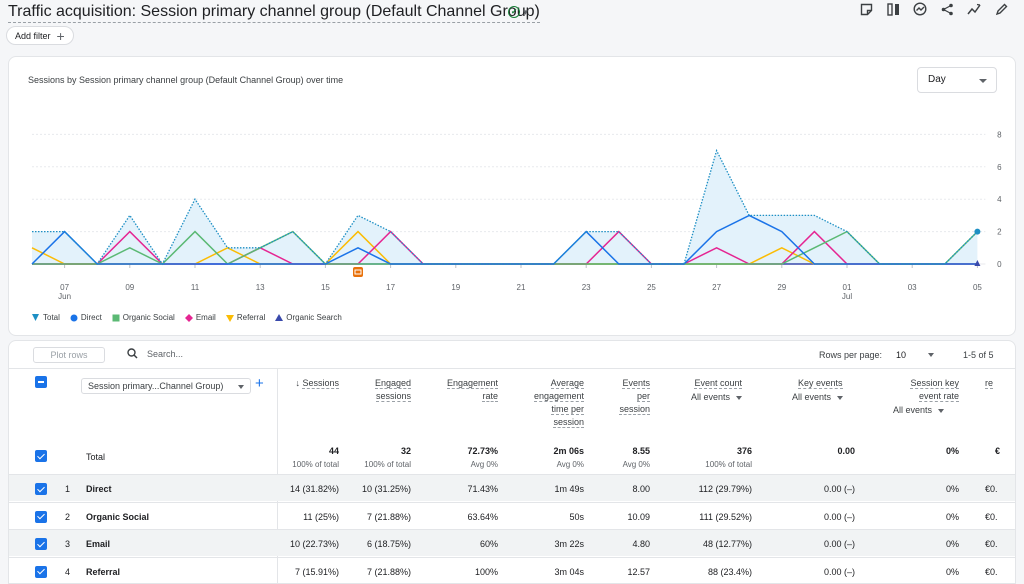 The image size is (1024, 584). I want to click on y-tick-label: 6, so click(999, 167).